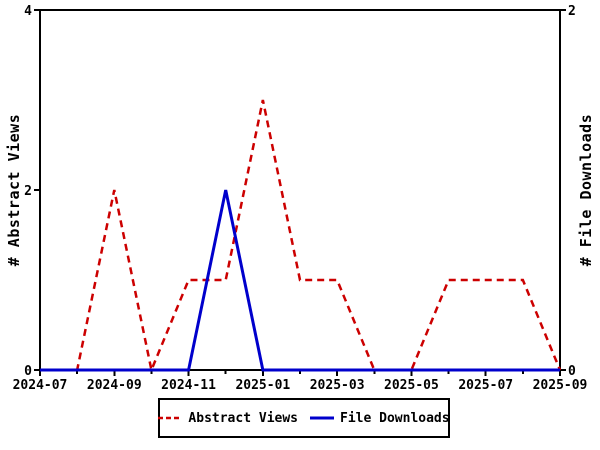  I want to click on legend-label-file-downloads: File Downloads, so click(395, 418).